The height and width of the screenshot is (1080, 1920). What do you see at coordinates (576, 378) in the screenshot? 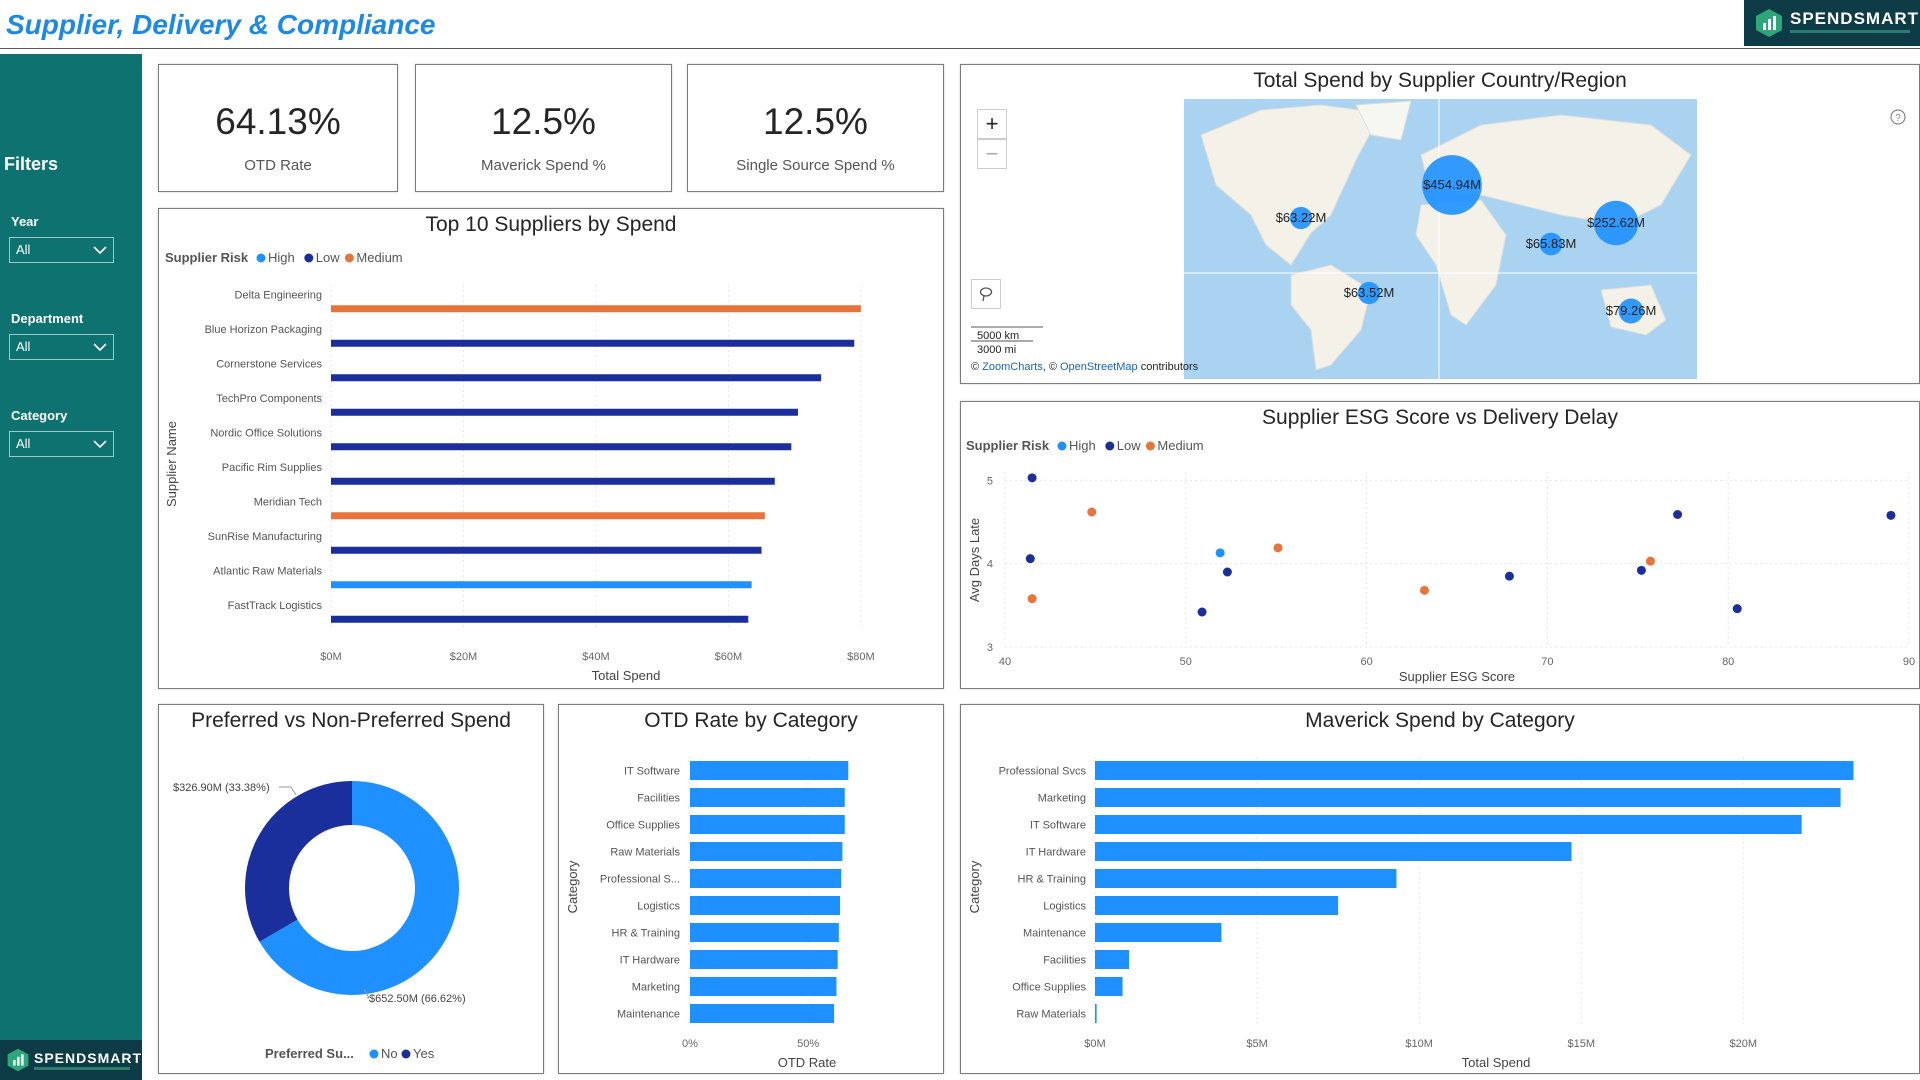
I see `bar-cornerstone-services` at bounding box center [576, 378].